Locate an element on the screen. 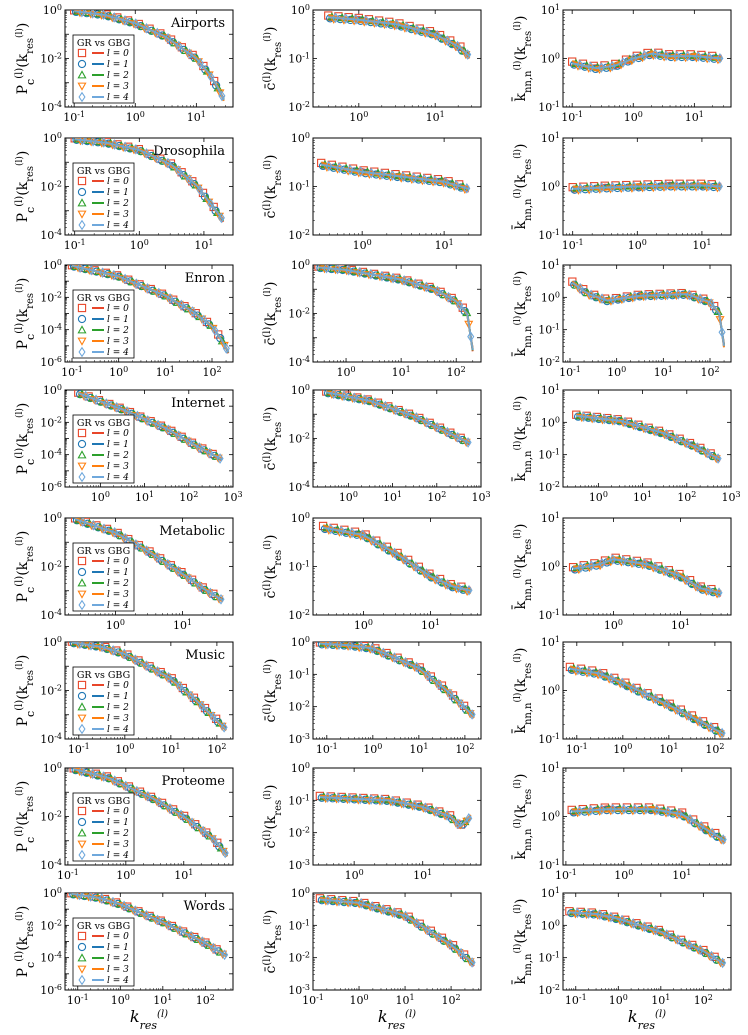 Image resolution: width=748 pixels, height=1035 pixels. legend-label: l = 0 is located at coordinates (118, 812).